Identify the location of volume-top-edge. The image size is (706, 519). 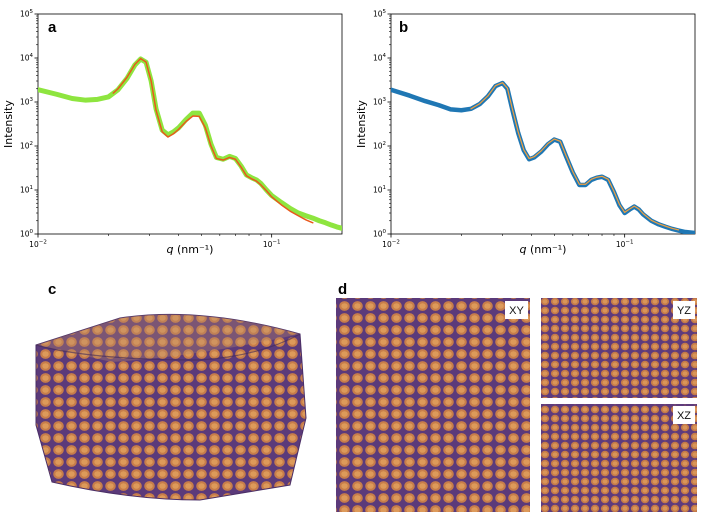
(168, 347).